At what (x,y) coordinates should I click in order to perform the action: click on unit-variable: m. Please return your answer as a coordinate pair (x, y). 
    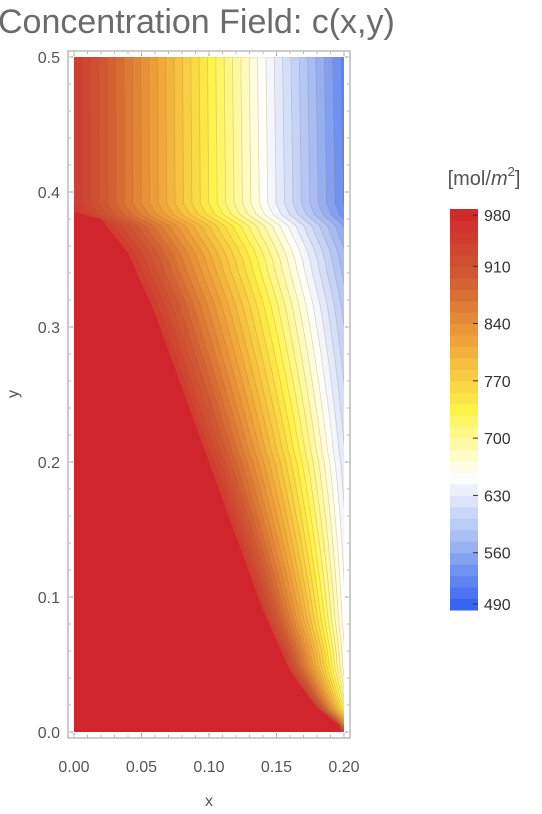
    Looking at the image, I should click on (499, 179).